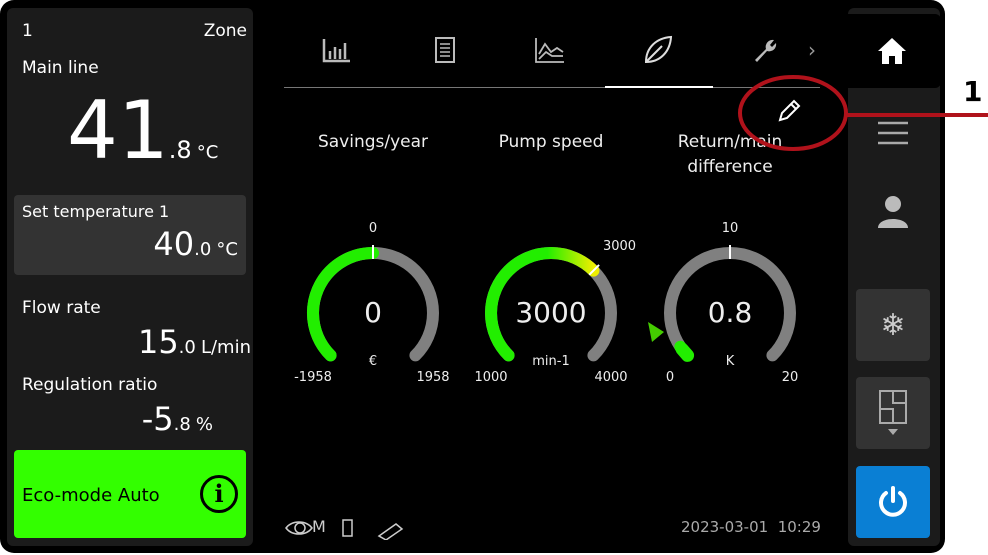 This screenshot has width=988, height=555. What do you see at coordinates (130, 235) in the screenshot?
I see `set-temperature-button: Set temperature 1 40.0 °C` at bounding box center [130, 235].